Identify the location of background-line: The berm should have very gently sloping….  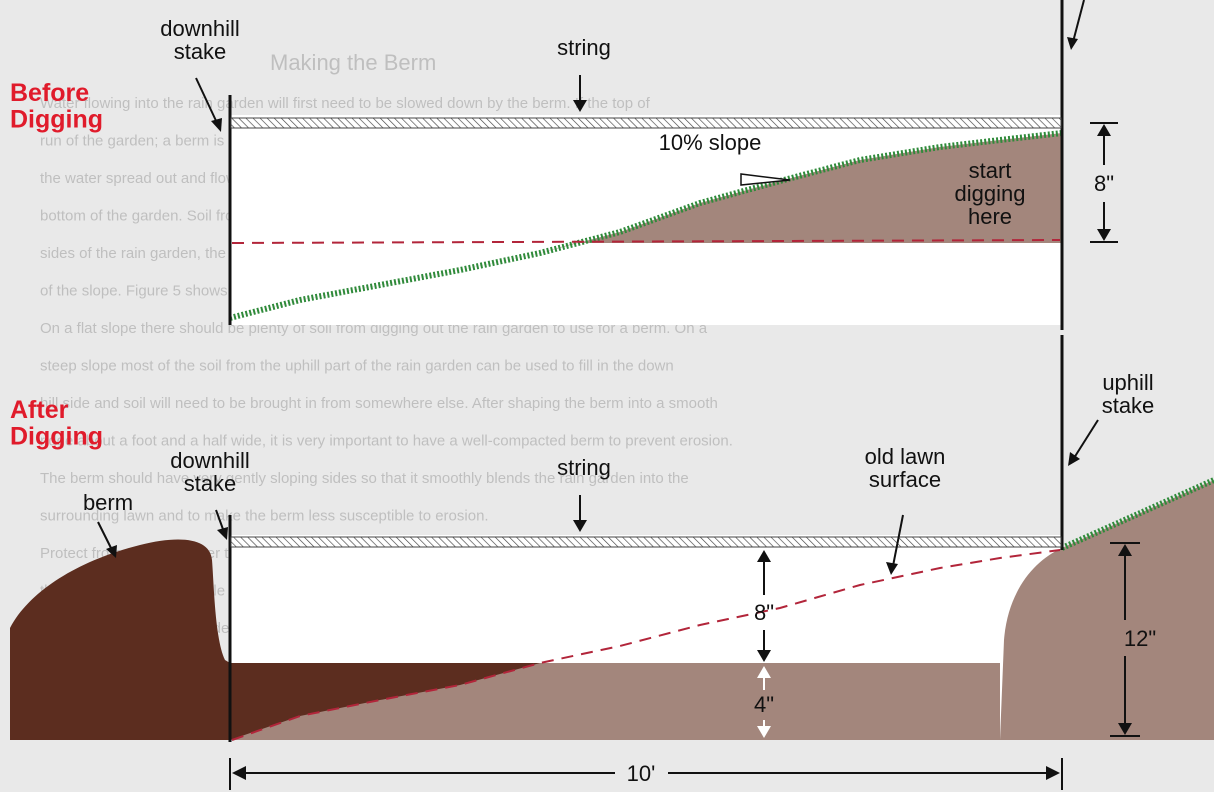
(364, 478).